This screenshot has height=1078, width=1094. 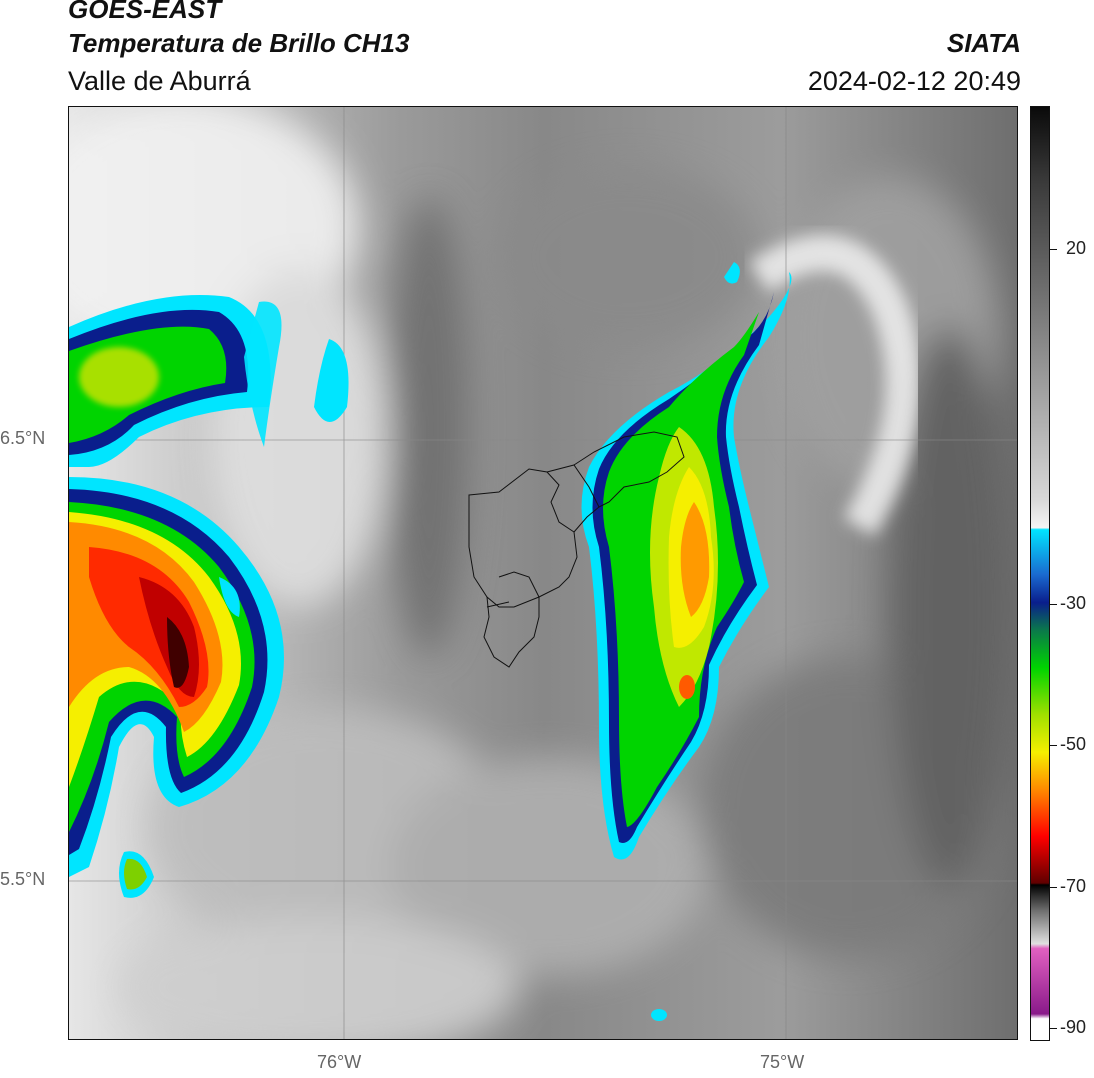 I want to click on timestamp-label: 2024-02-12 20:49, so click(x=914, y=81).